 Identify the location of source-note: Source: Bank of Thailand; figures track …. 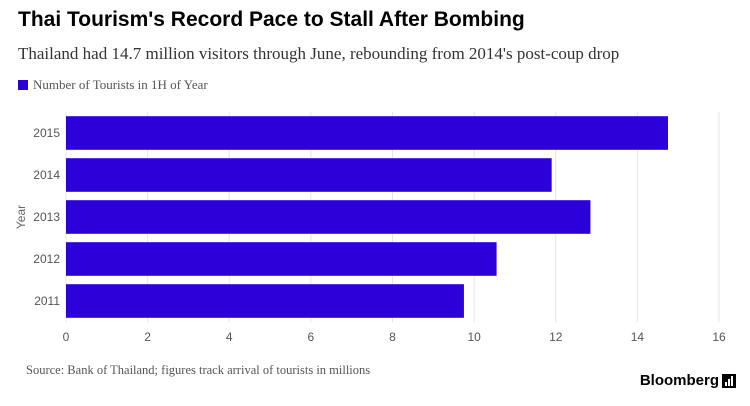
(198, 370).